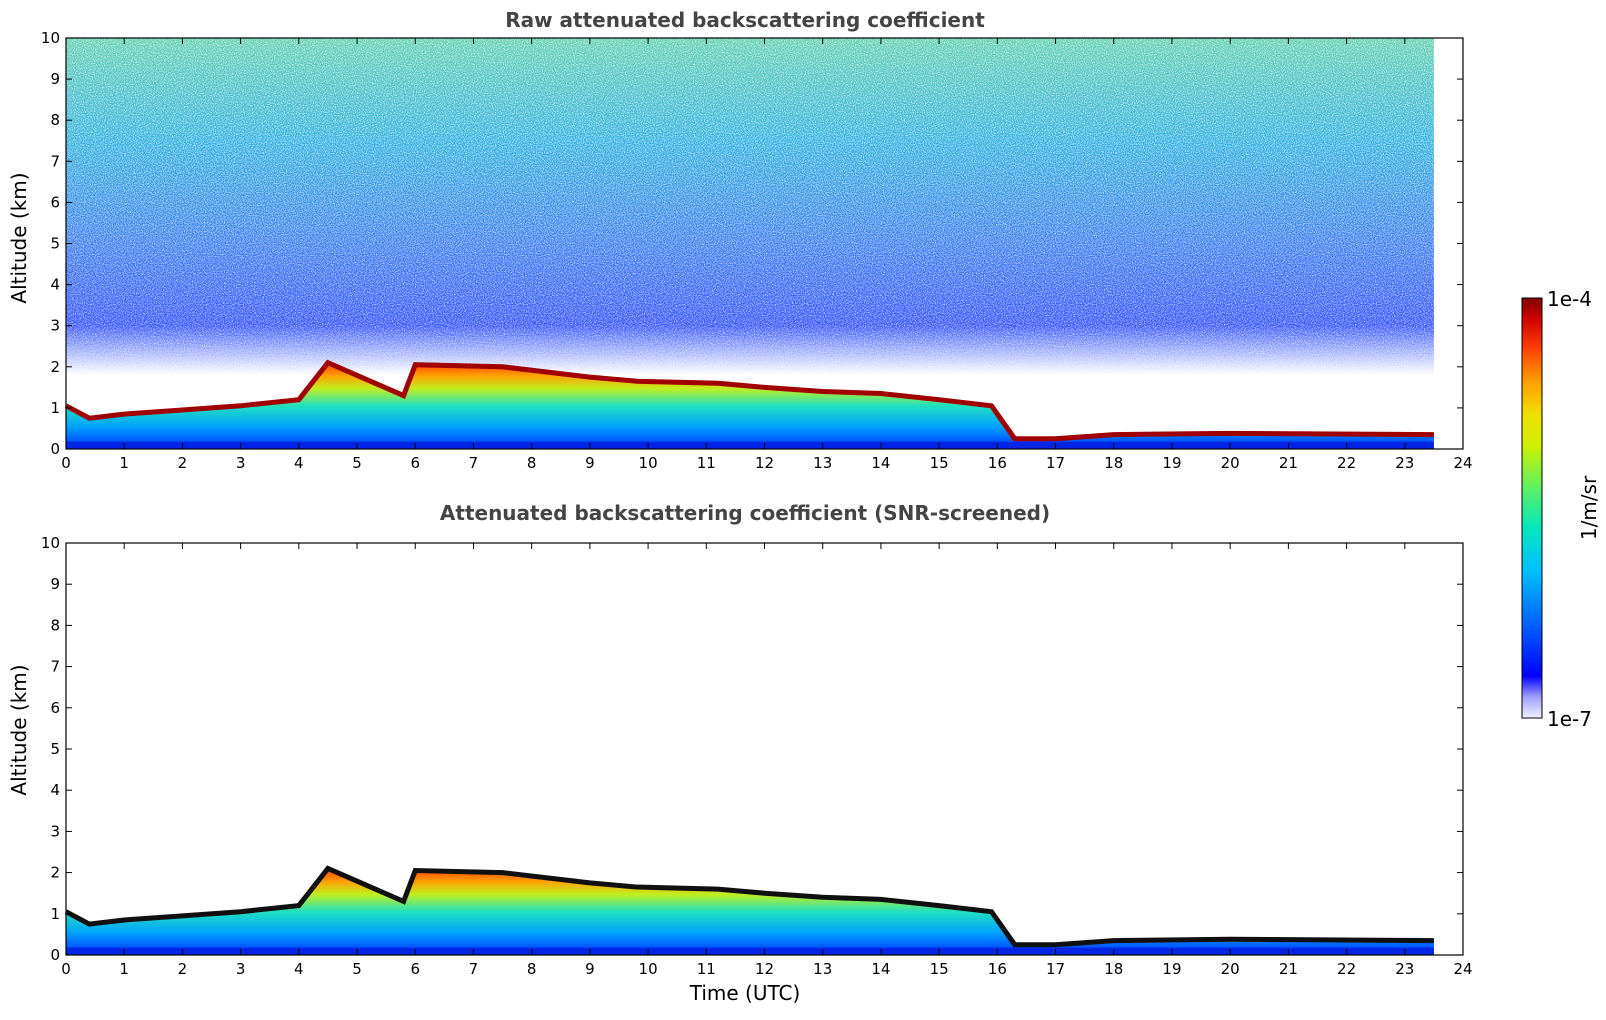 This screenshot has height=1020, width=1606. Describe the element at coordinates (745, 993) in the screenshot. I see `x-axis-label: Time (UTC)` at that location.